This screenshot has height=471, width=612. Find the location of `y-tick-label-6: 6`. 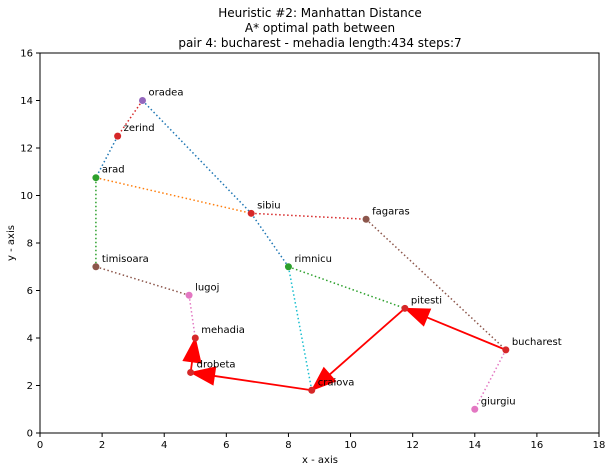

y-tick-label-6: 6 is located at coordinates (30, 291).